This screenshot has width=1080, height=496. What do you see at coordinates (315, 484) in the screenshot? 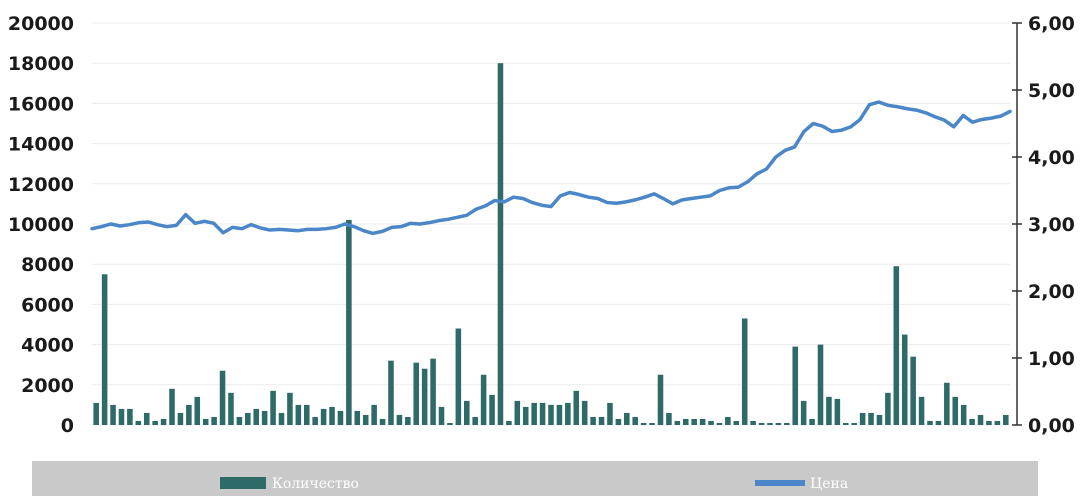
I see `legend-label-volume: Количество` at bounding box center [315, 484].